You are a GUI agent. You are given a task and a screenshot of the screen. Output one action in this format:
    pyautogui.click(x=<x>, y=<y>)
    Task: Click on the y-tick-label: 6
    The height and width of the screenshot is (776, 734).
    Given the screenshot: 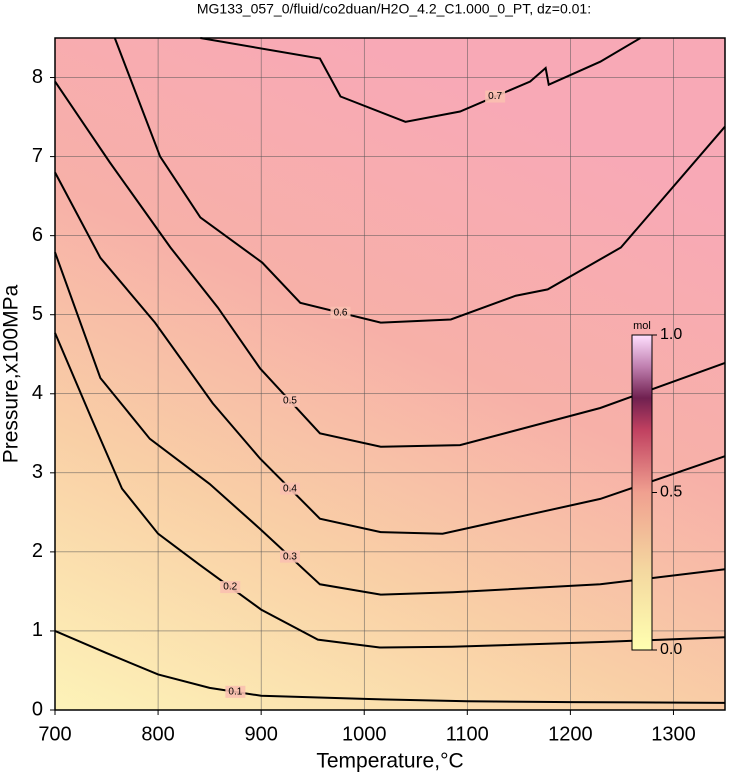 What is the action you would take?
    pyautogui.click(x=37, y=235)
    